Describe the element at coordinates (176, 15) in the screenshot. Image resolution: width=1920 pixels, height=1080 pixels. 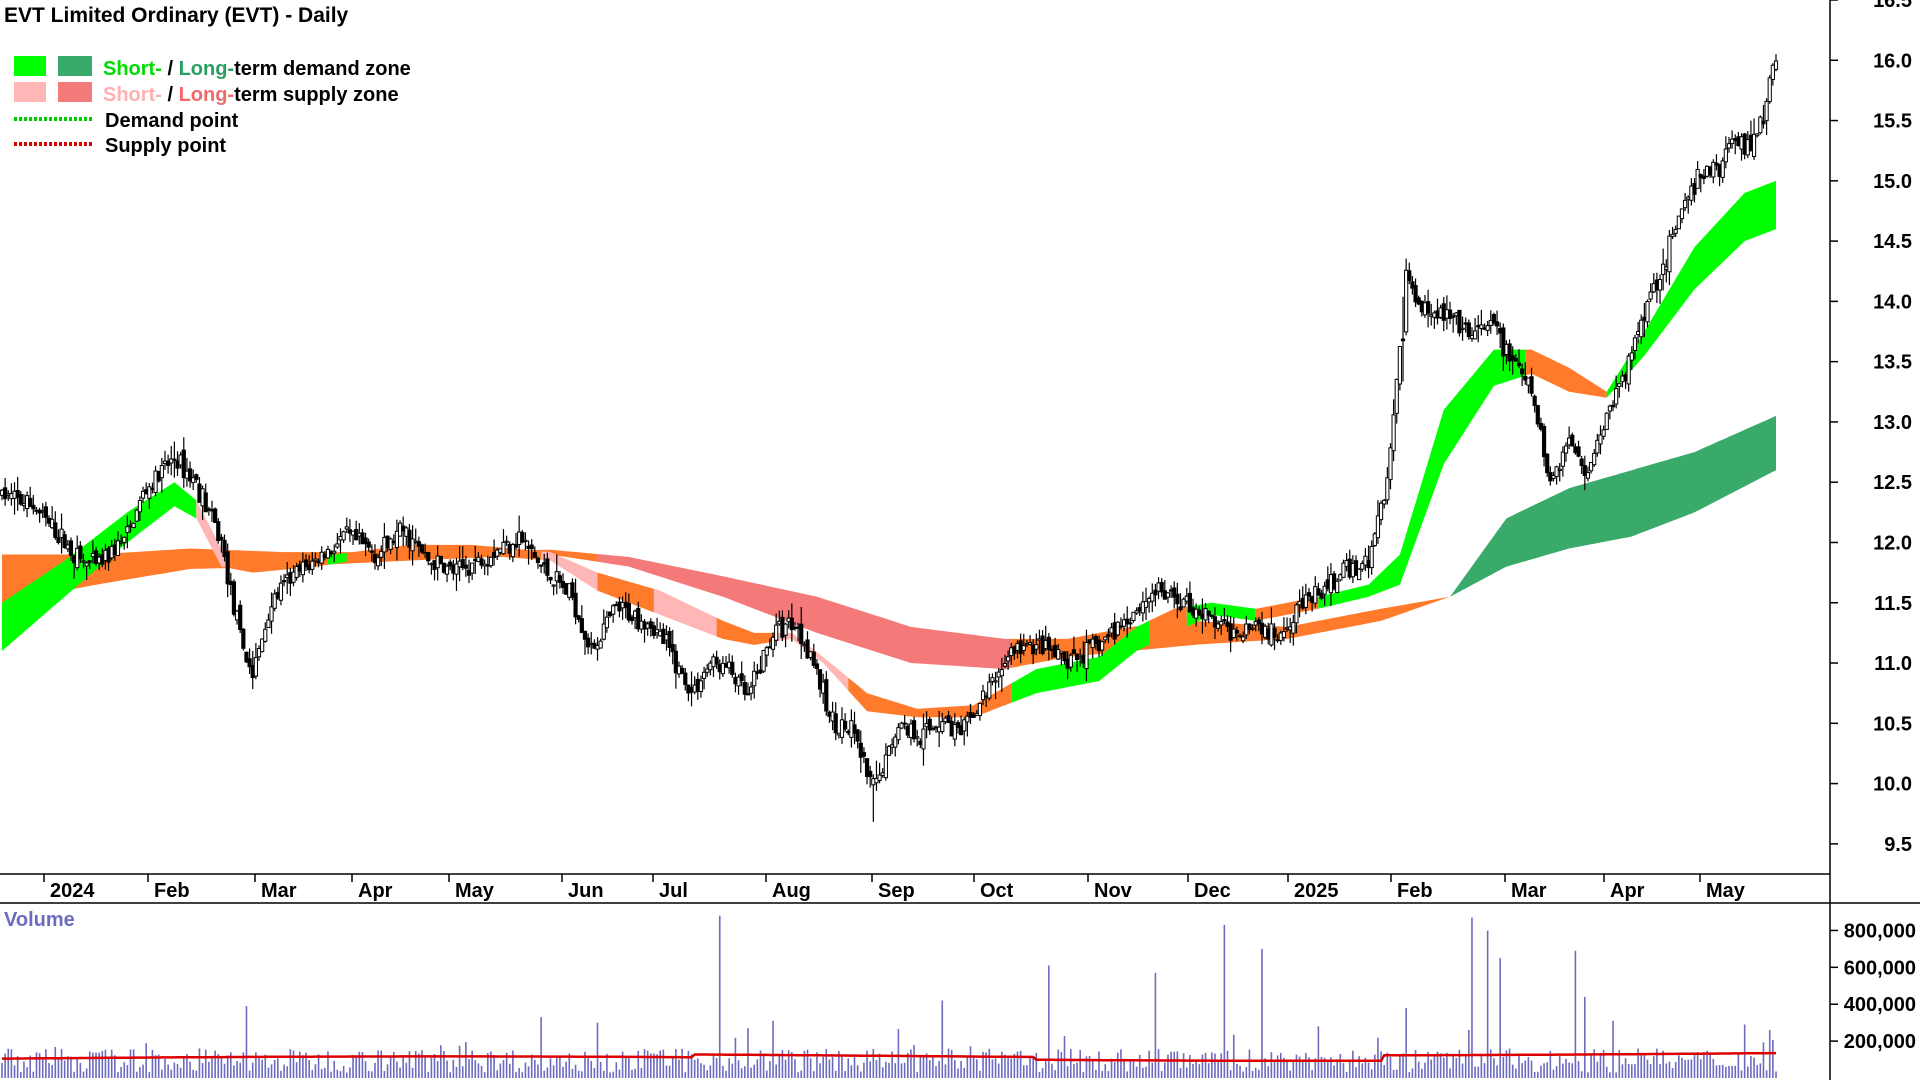
I see `chart-title: EVT Limited Ordinary (EVT) - Daily` at that location.